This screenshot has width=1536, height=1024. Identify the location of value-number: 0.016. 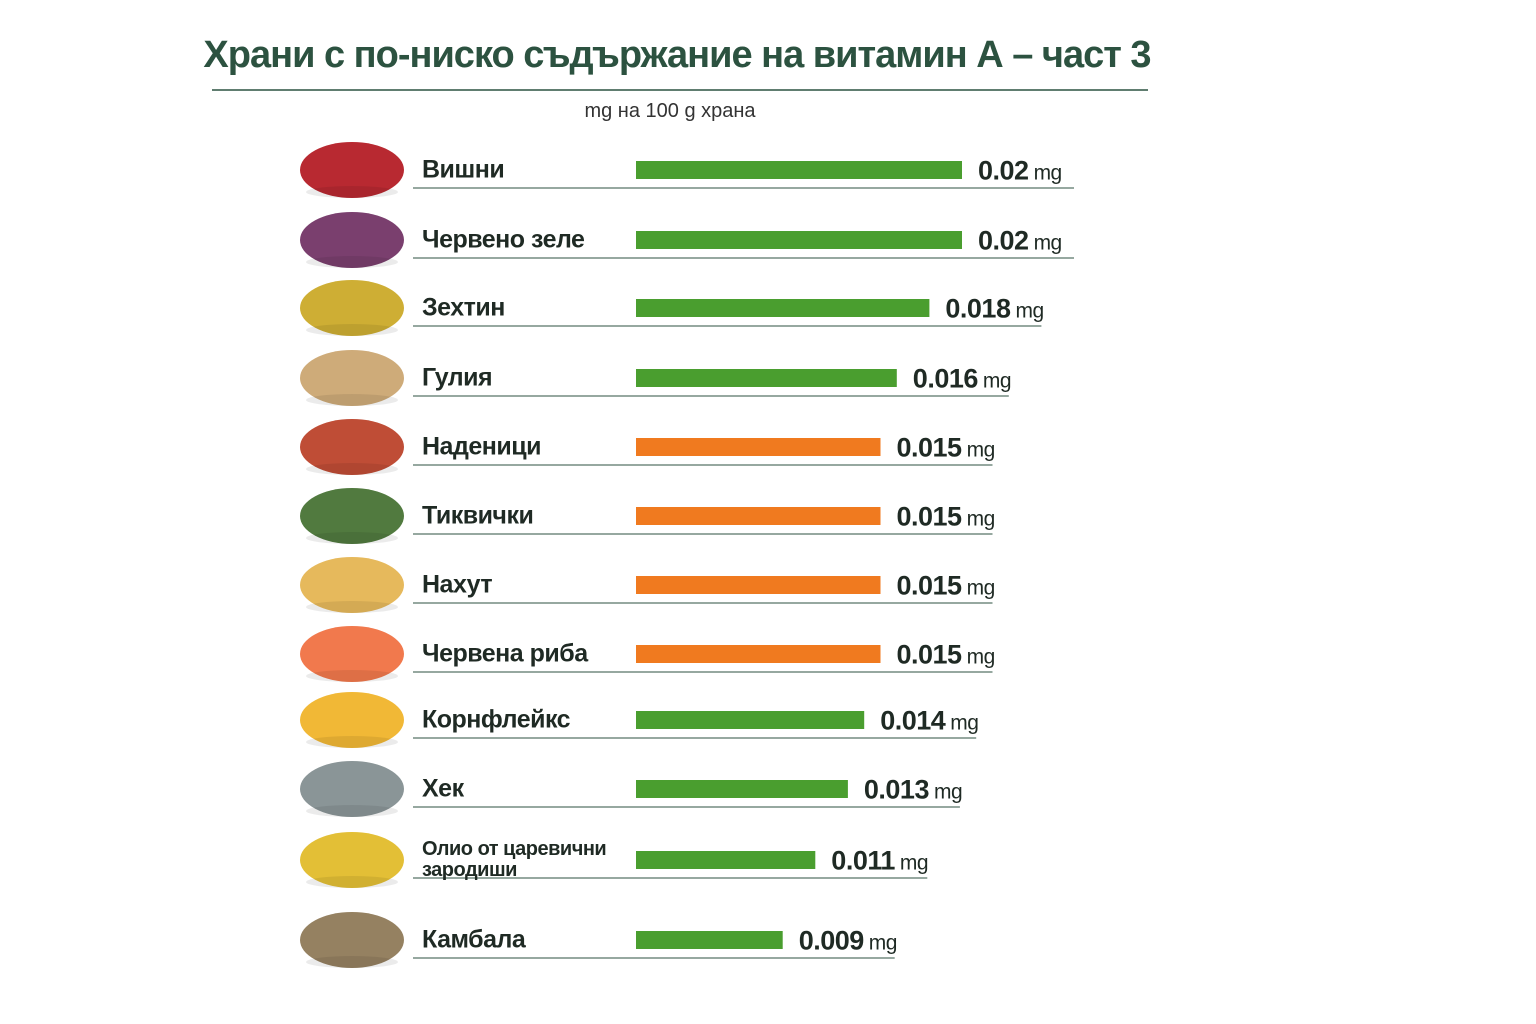
(945, 378).